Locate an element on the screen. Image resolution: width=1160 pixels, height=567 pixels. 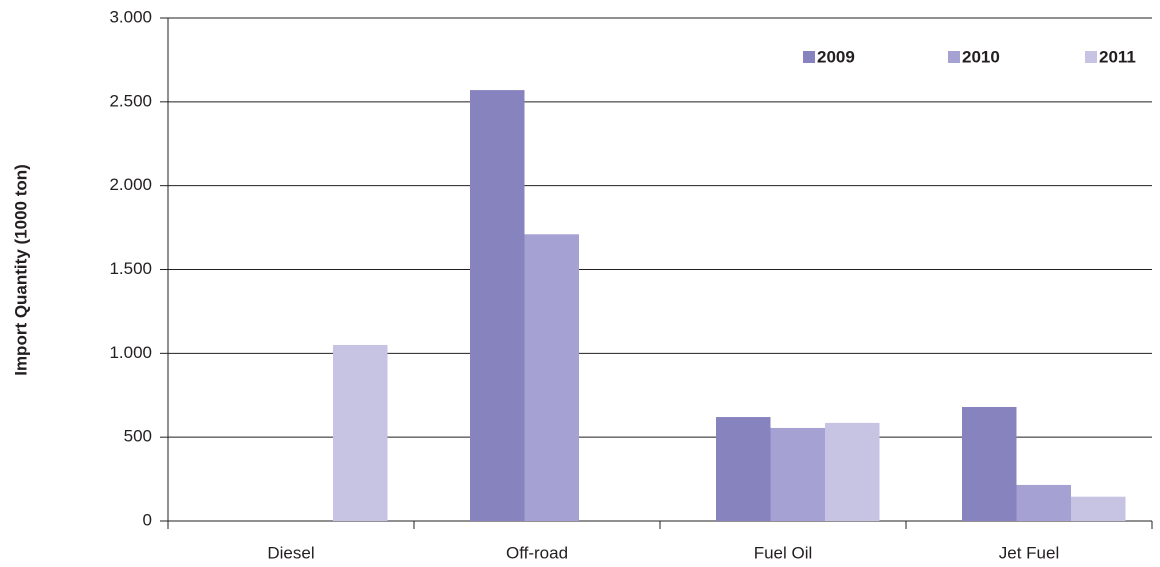
y-tick-label: 3.000 is located at coordinates (130, 16).